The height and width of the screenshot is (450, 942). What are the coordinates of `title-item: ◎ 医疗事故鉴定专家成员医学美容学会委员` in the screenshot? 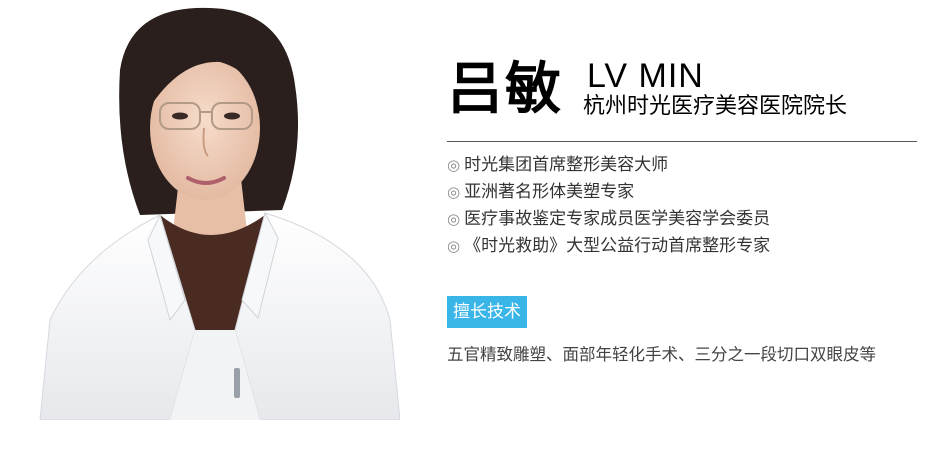 It's located at (608, 219).